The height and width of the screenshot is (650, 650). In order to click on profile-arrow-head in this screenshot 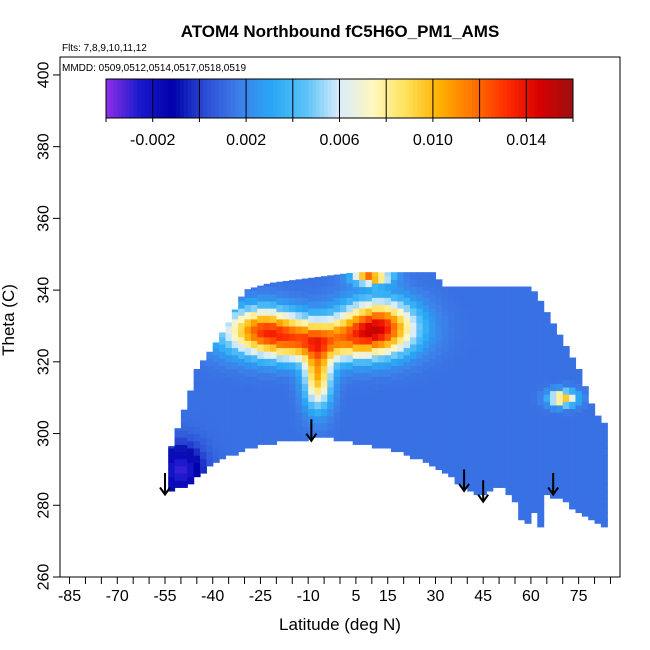, I will do `click(553, 491)`.